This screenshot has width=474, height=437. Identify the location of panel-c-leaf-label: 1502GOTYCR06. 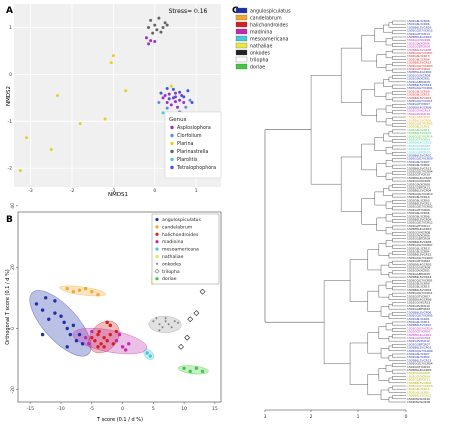
(418, 210).